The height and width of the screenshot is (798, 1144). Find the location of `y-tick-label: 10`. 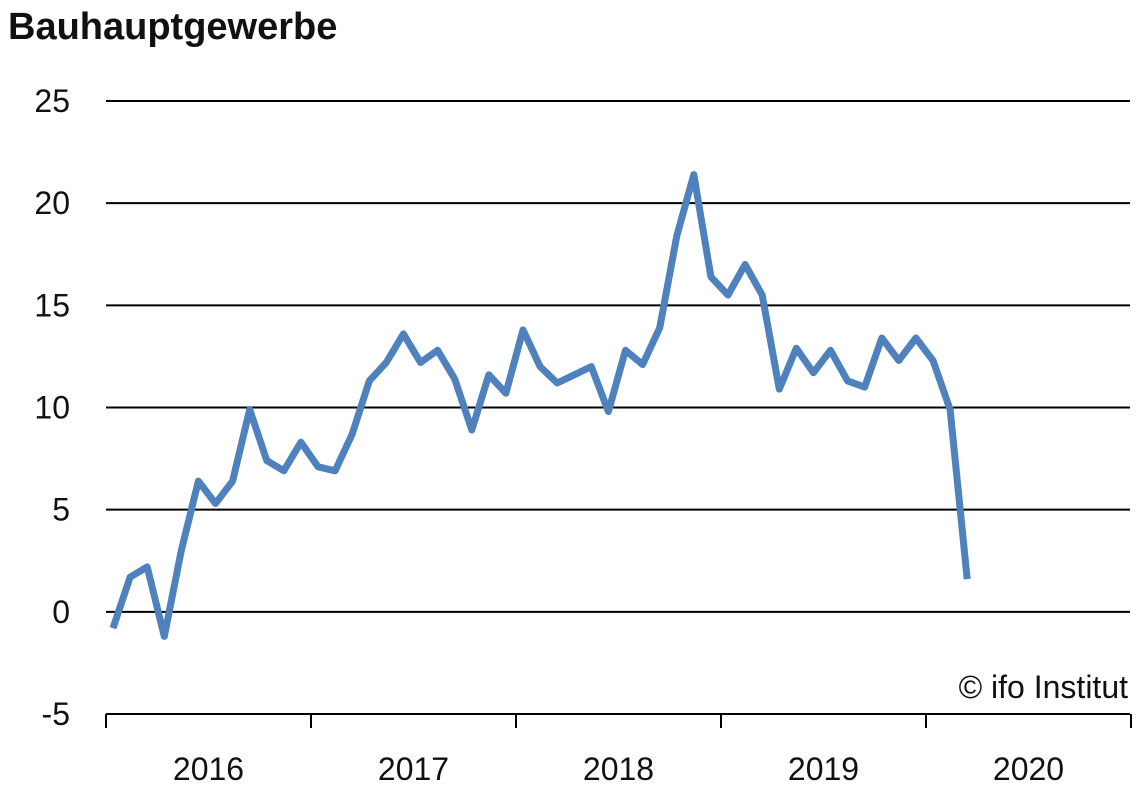

y-tick-label: 10 is located at coordinates (52, 408).